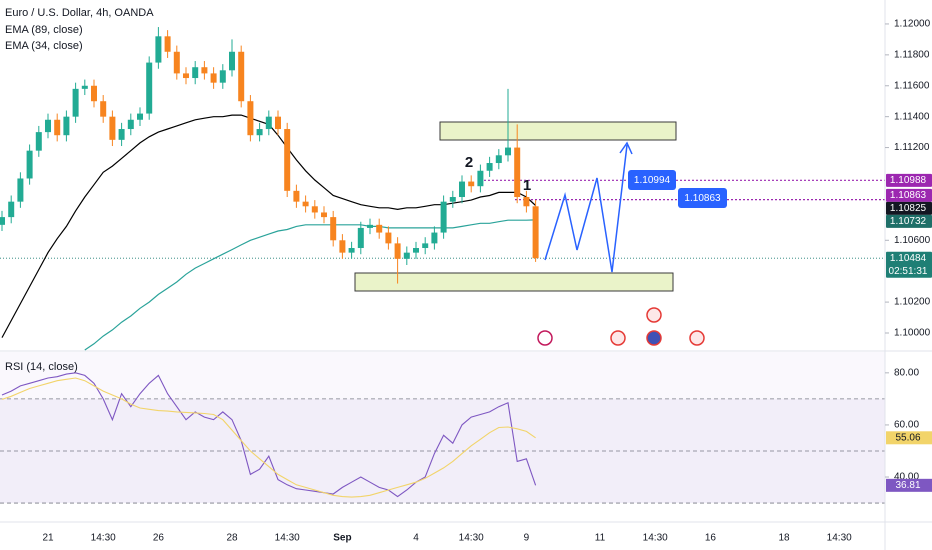  What do you see at coordinates (232, 538) in the screenshot?
I see `x-tick-label: 28` at bounding box center [232, 538].